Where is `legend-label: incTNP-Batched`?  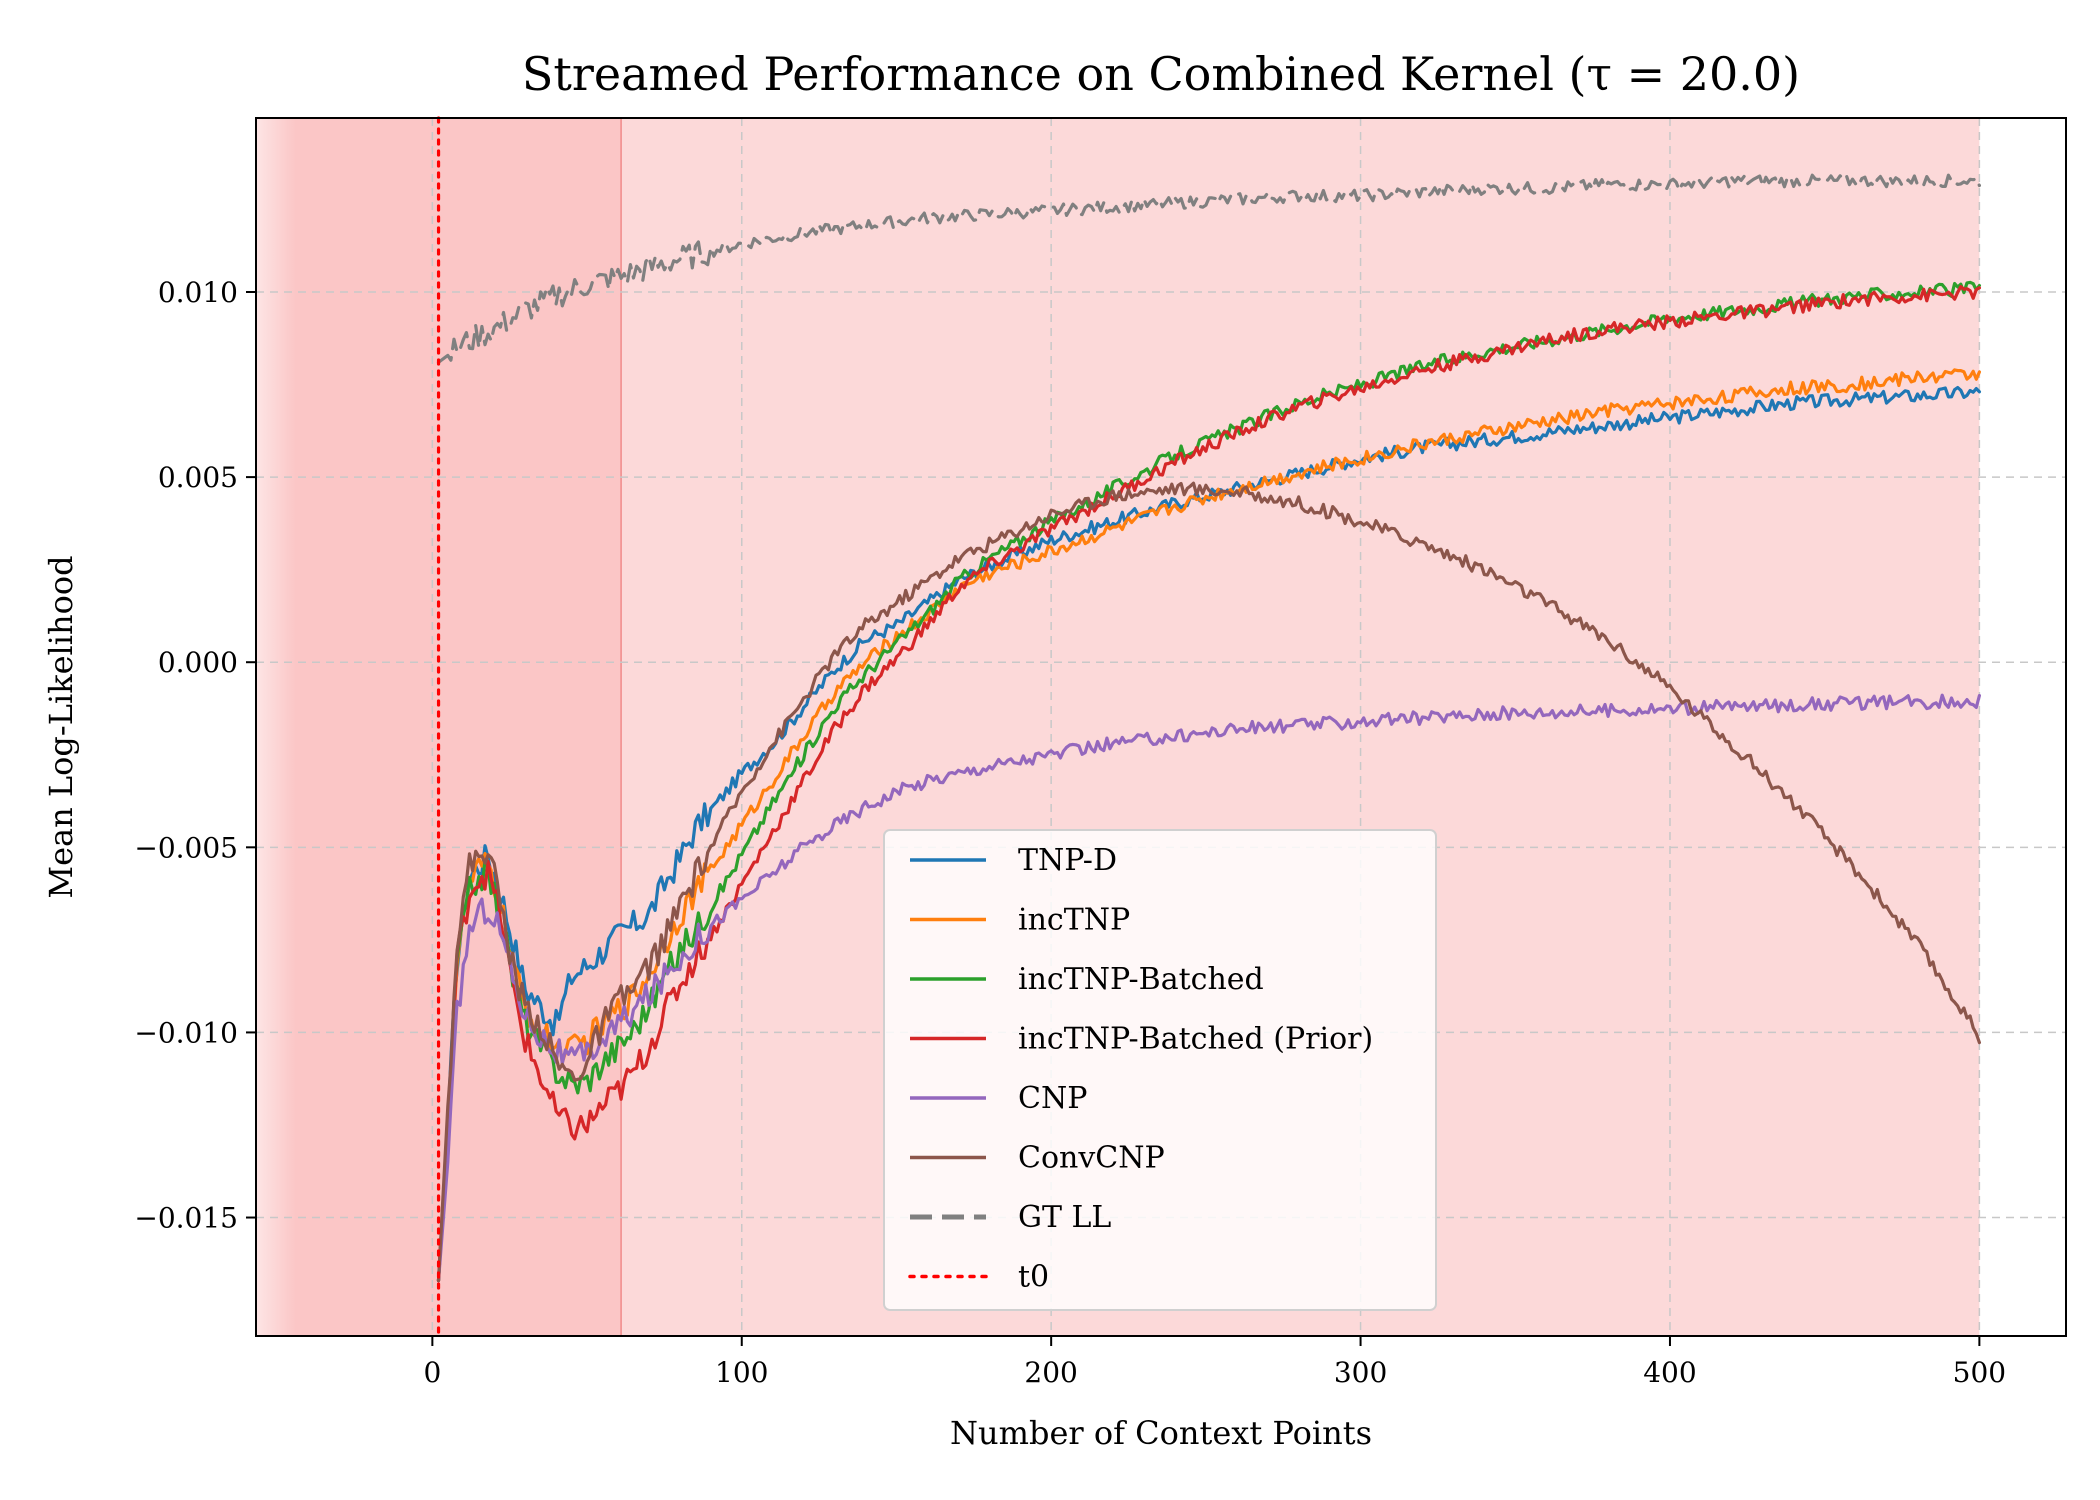 legend-label: incTNP-Batched is located at coordinates (1141, 979).